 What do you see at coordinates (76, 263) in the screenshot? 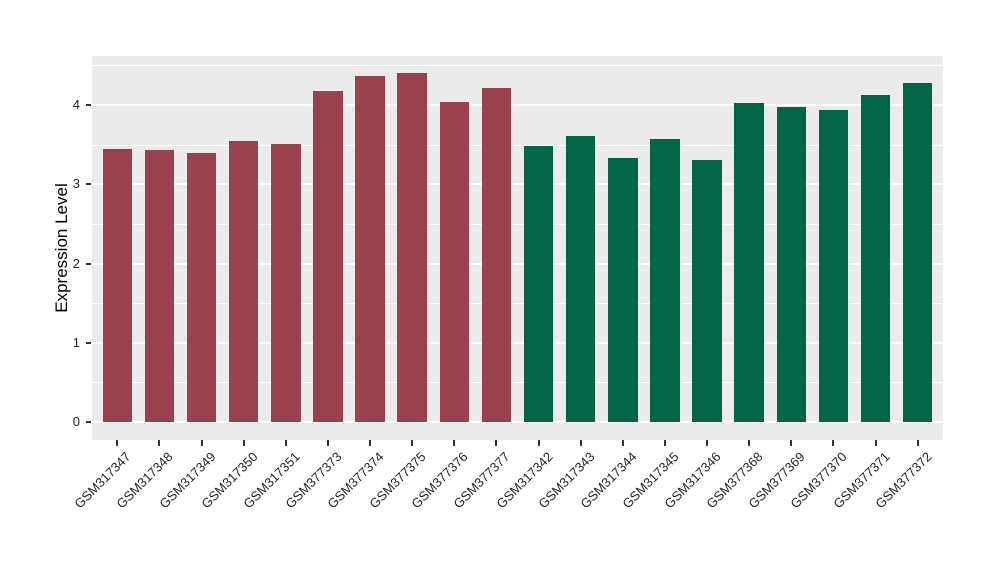
I see `y-axis-tick-label: 2` at bounding box center [76, 263].